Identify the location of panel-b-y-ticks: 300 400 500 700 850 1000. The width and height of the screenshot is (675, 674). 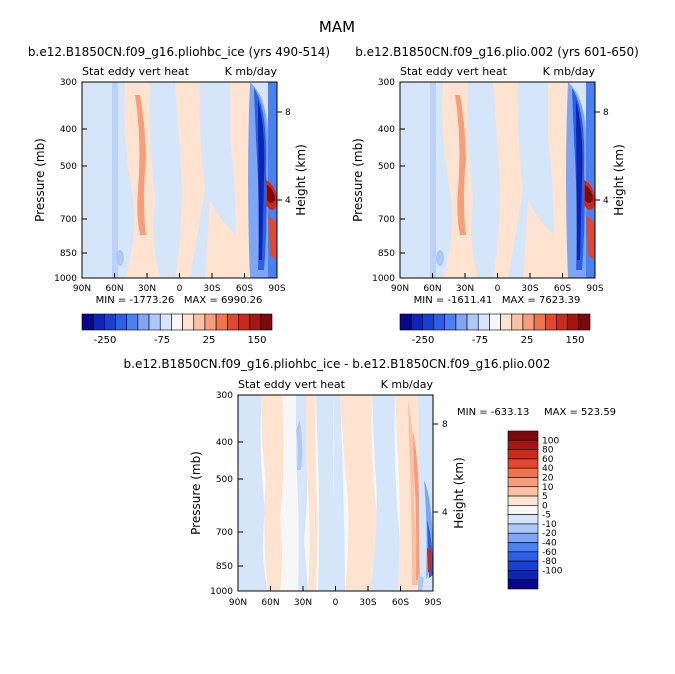
(388, 181).